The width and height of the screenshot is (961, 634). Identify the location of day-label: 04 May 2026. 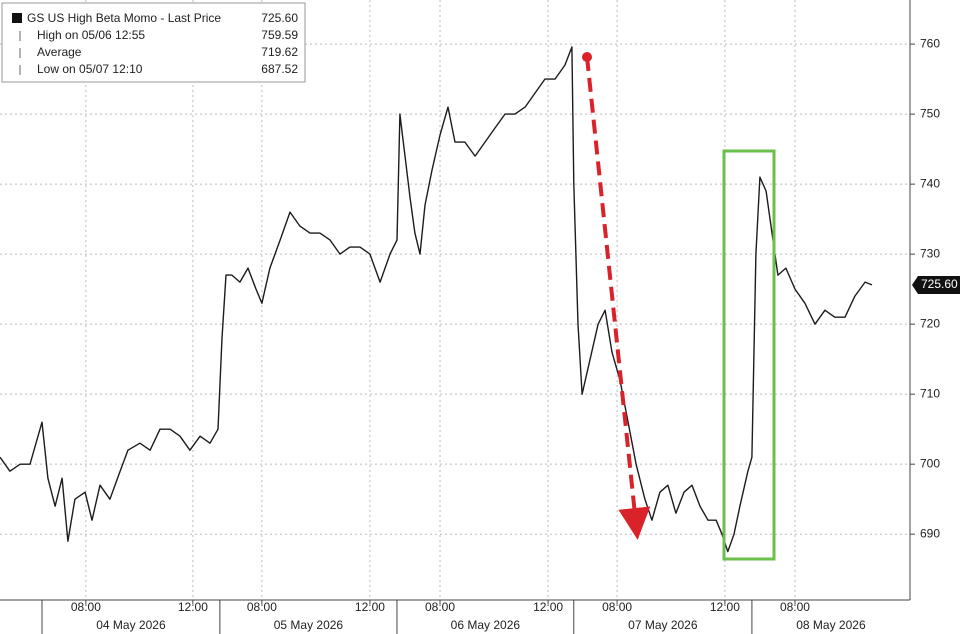
(131, 625).